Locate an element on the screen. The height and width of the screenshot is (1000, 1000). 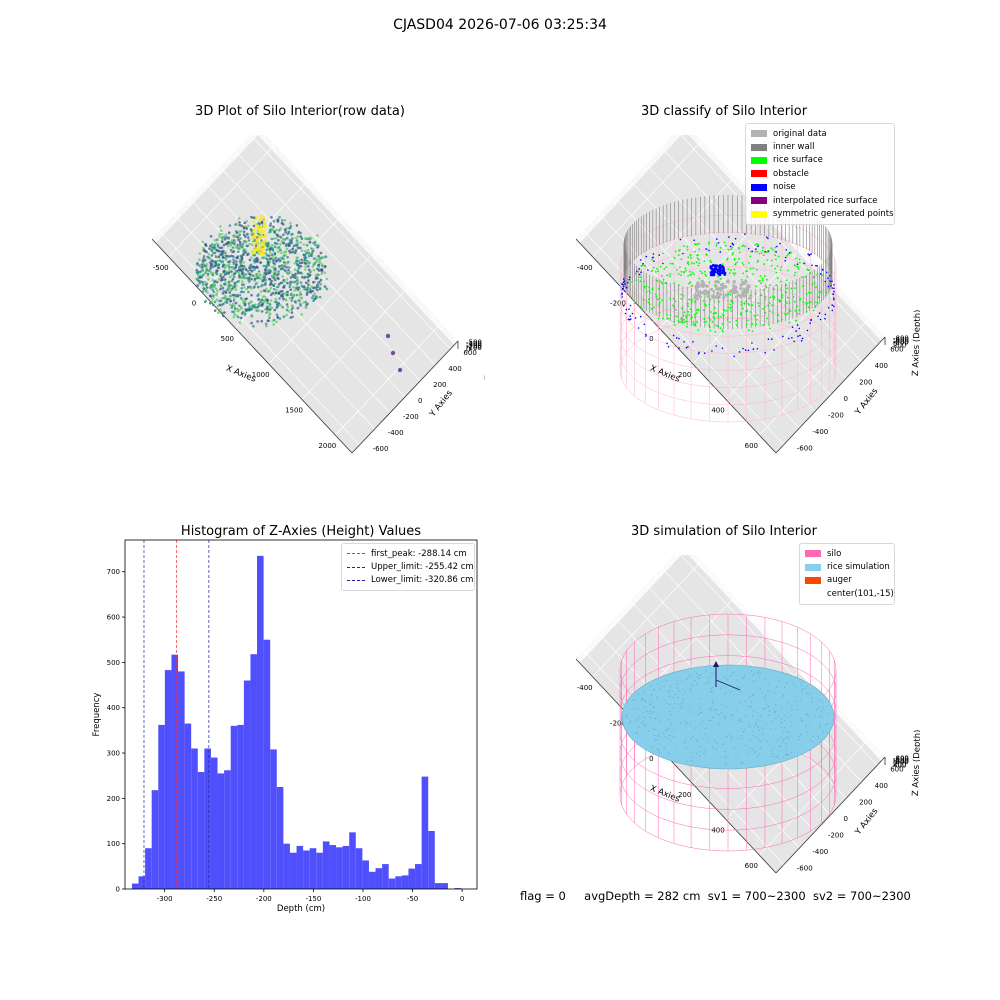
p1-x-tick: 1000 is located at coordinates (261, 375).